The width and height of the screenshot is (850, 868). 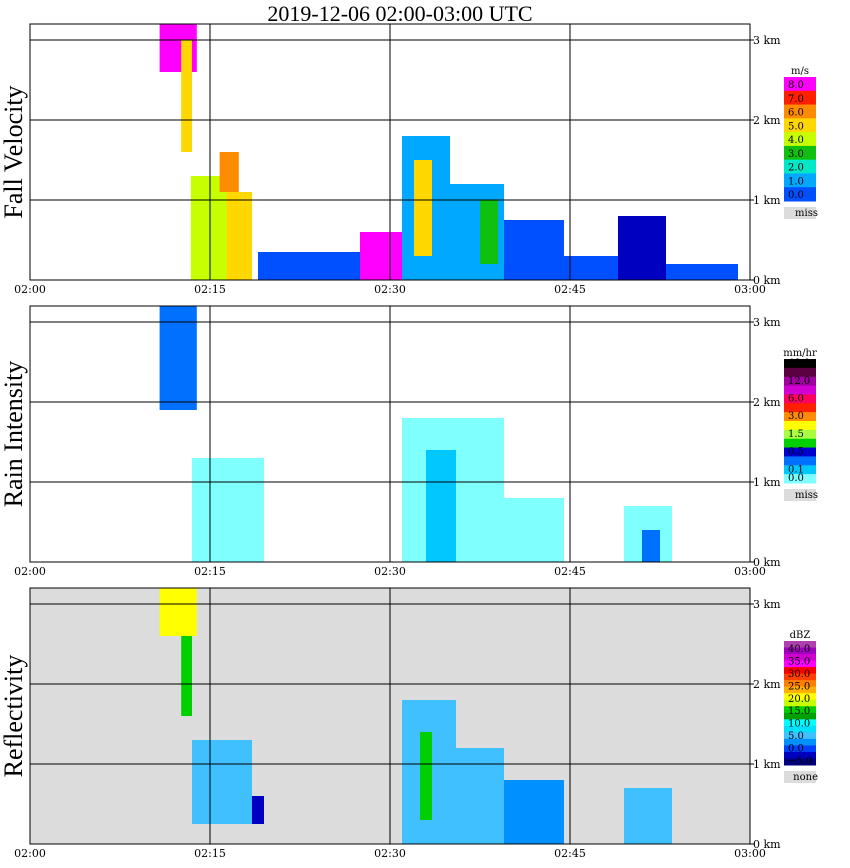 I want to click on legend-label: 10.0, so click(x=799, y=724).